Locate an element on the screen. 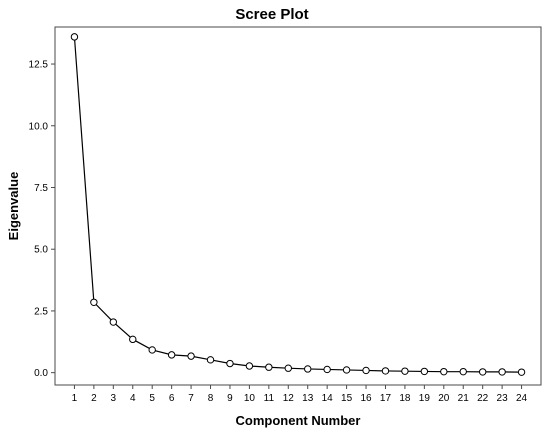 The height and width of the screenshot is (433, 550). x-tick-label: 12 is located at coordinates (289, 398).